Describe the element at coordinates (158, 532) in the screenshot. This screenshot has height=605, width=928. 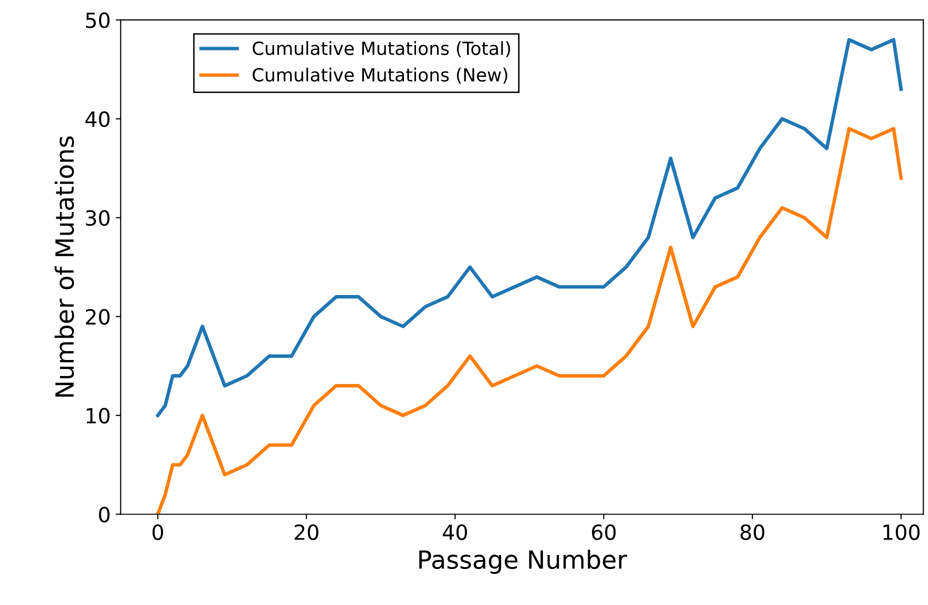
I see `x-tick-label: 0` at that location.